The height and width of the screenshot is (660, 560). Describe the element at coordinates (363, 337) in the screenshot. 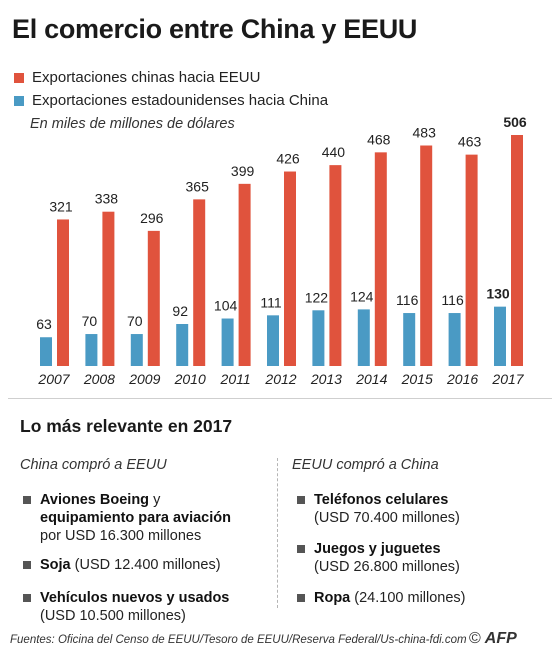

I see `bar-usa-2014` at that location.